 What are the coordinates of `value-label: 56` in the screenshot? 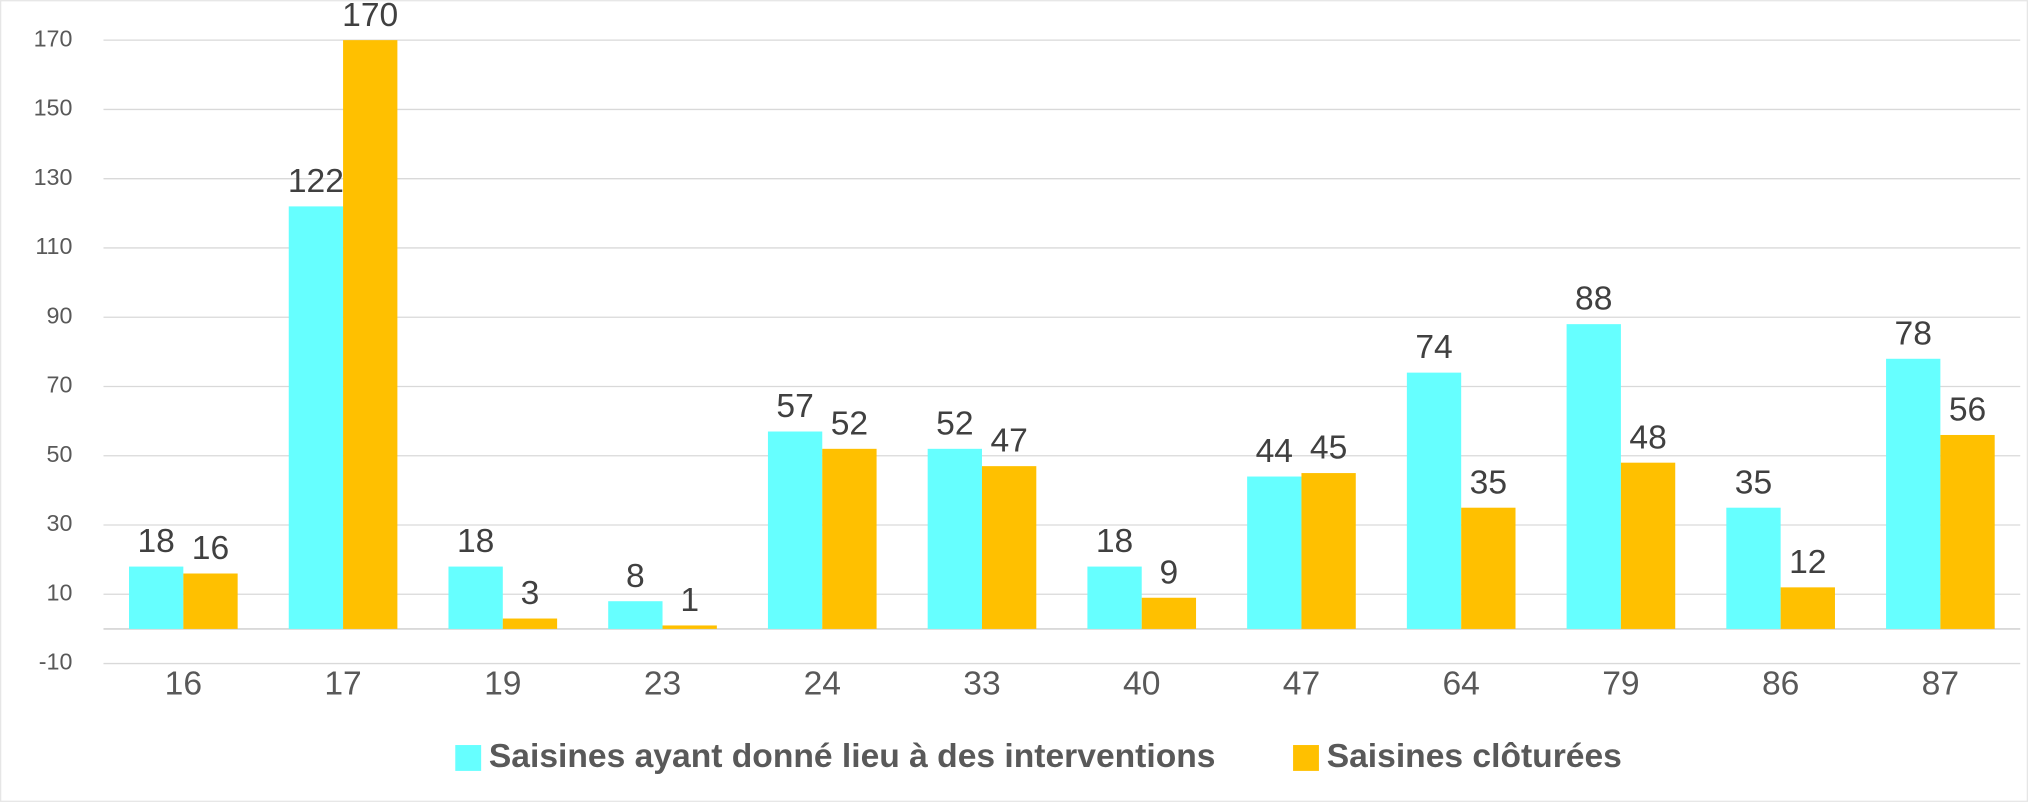 It's located at (1967, 410).